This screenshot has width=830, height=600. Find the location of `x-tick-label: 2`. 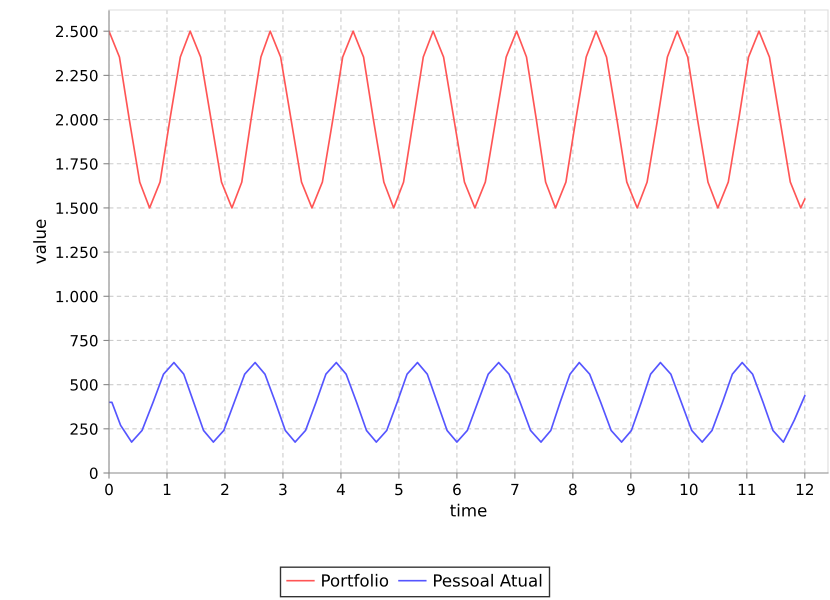

x-tick-label: 2 is located at coordinates (224, 490).